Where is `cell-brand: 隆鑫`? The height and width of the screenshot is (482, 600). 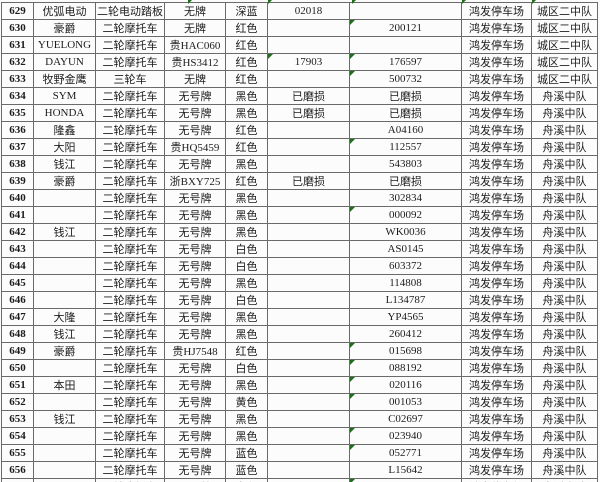 cell-brand: 隆鑫 is located at coordinates (64, 130).